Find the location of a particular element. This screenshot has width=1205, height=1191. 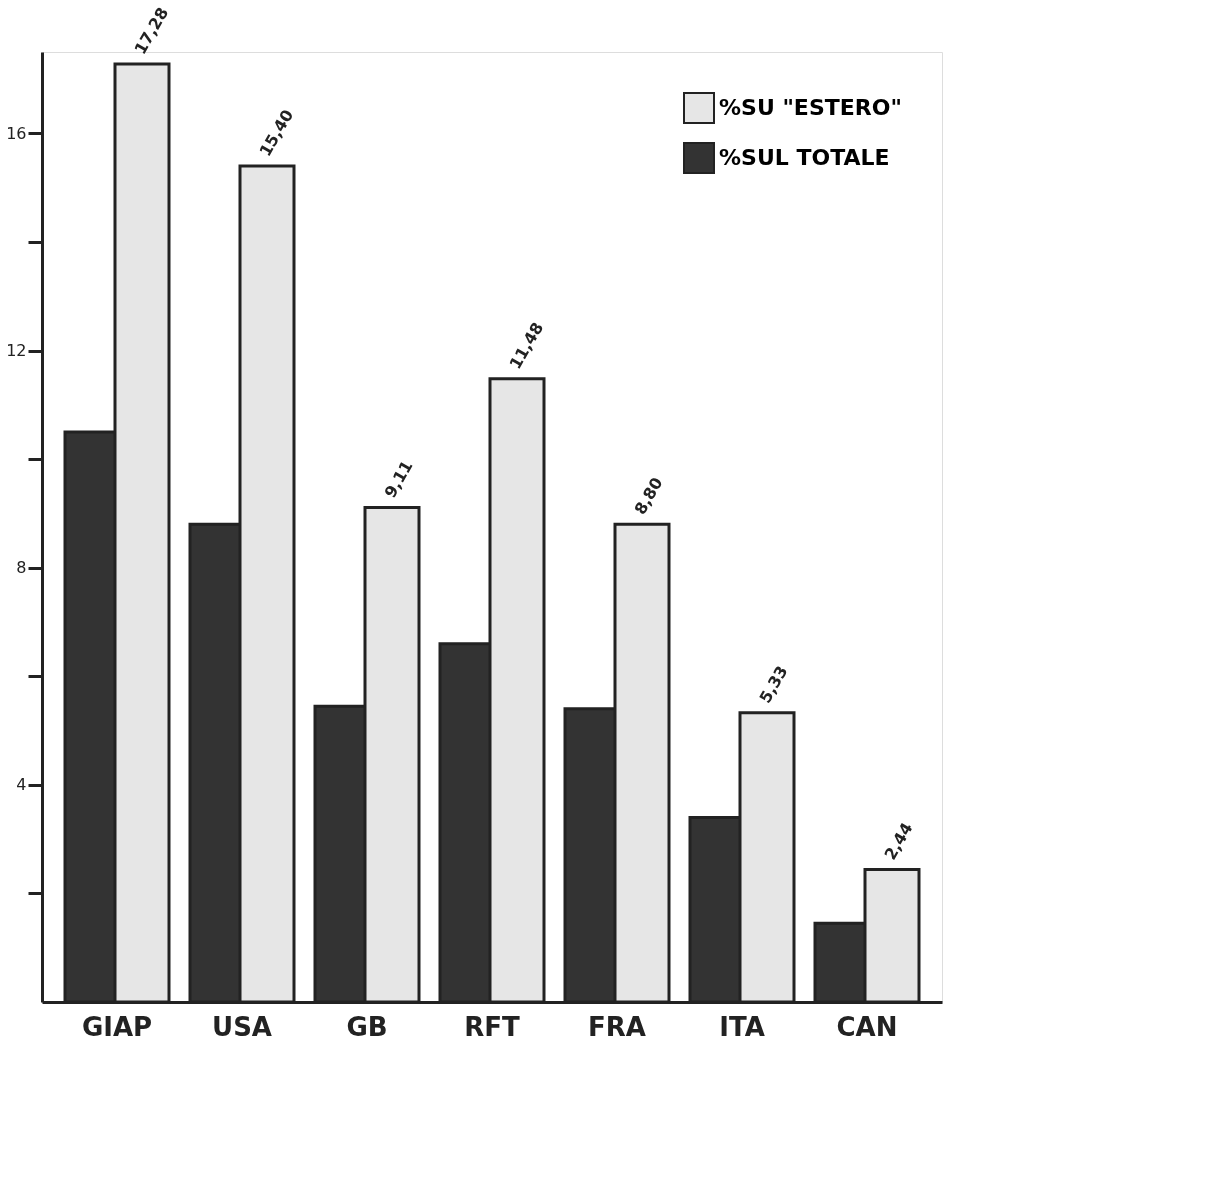

x-tick-label: ITA is located at coordinates (742, 1026).